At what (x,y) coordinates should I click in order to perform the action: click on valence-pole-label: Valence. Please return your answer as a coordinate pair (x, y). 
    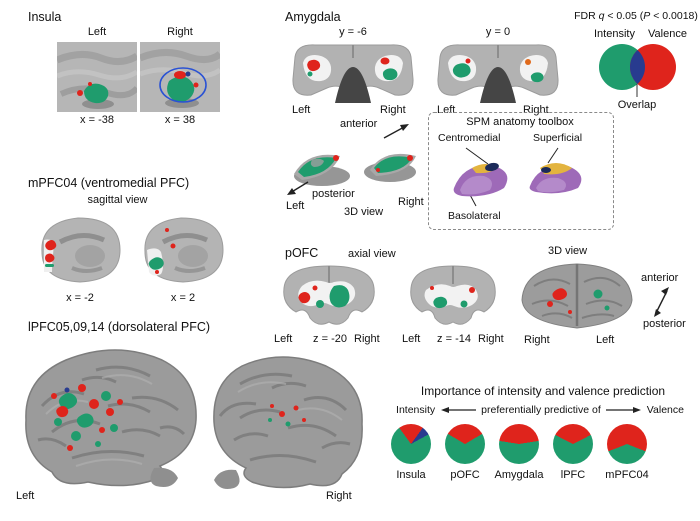
    Looking at the image, I should click on (665, 410).